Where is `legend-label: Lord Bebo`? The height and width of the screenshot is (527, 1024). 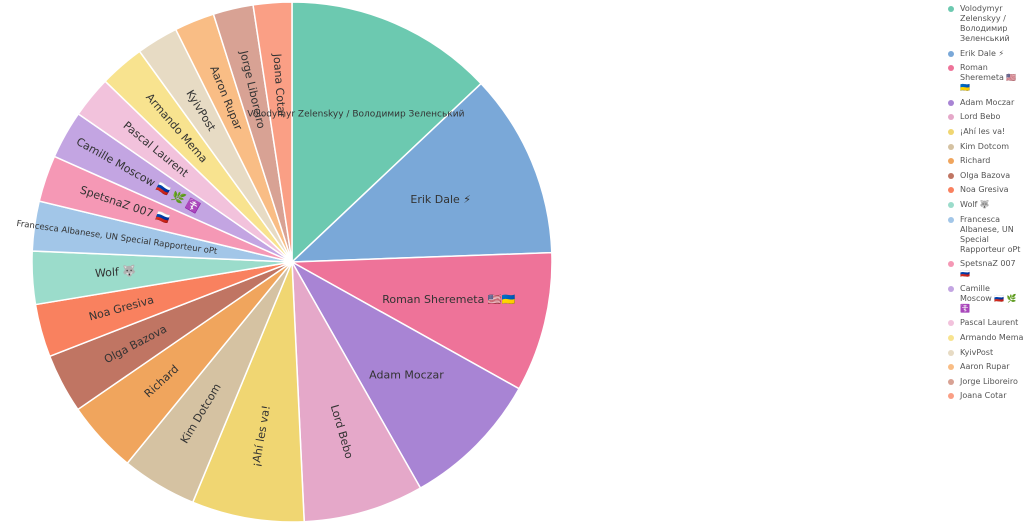
legend-label: Lord Bebo is located at coordinates (980, 117).